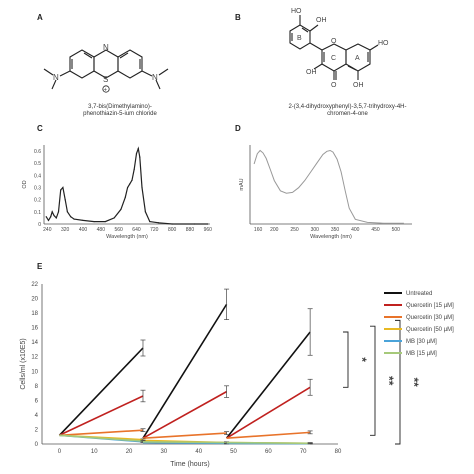 Image resolution: width=474 pixels, height=474 pixels. Describe the element at coordinates (238, 17) in the screenshot. I see `panel-b-letter: B` at that location.